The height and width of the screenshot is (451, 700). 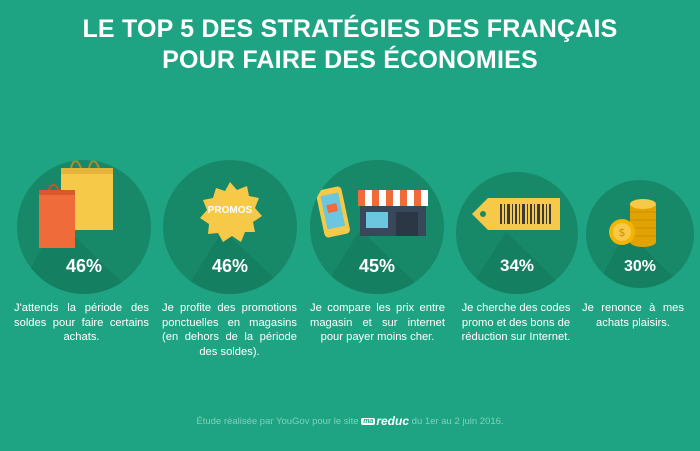 I want to click on percent-4: 34%, so click(x=517, y=265).